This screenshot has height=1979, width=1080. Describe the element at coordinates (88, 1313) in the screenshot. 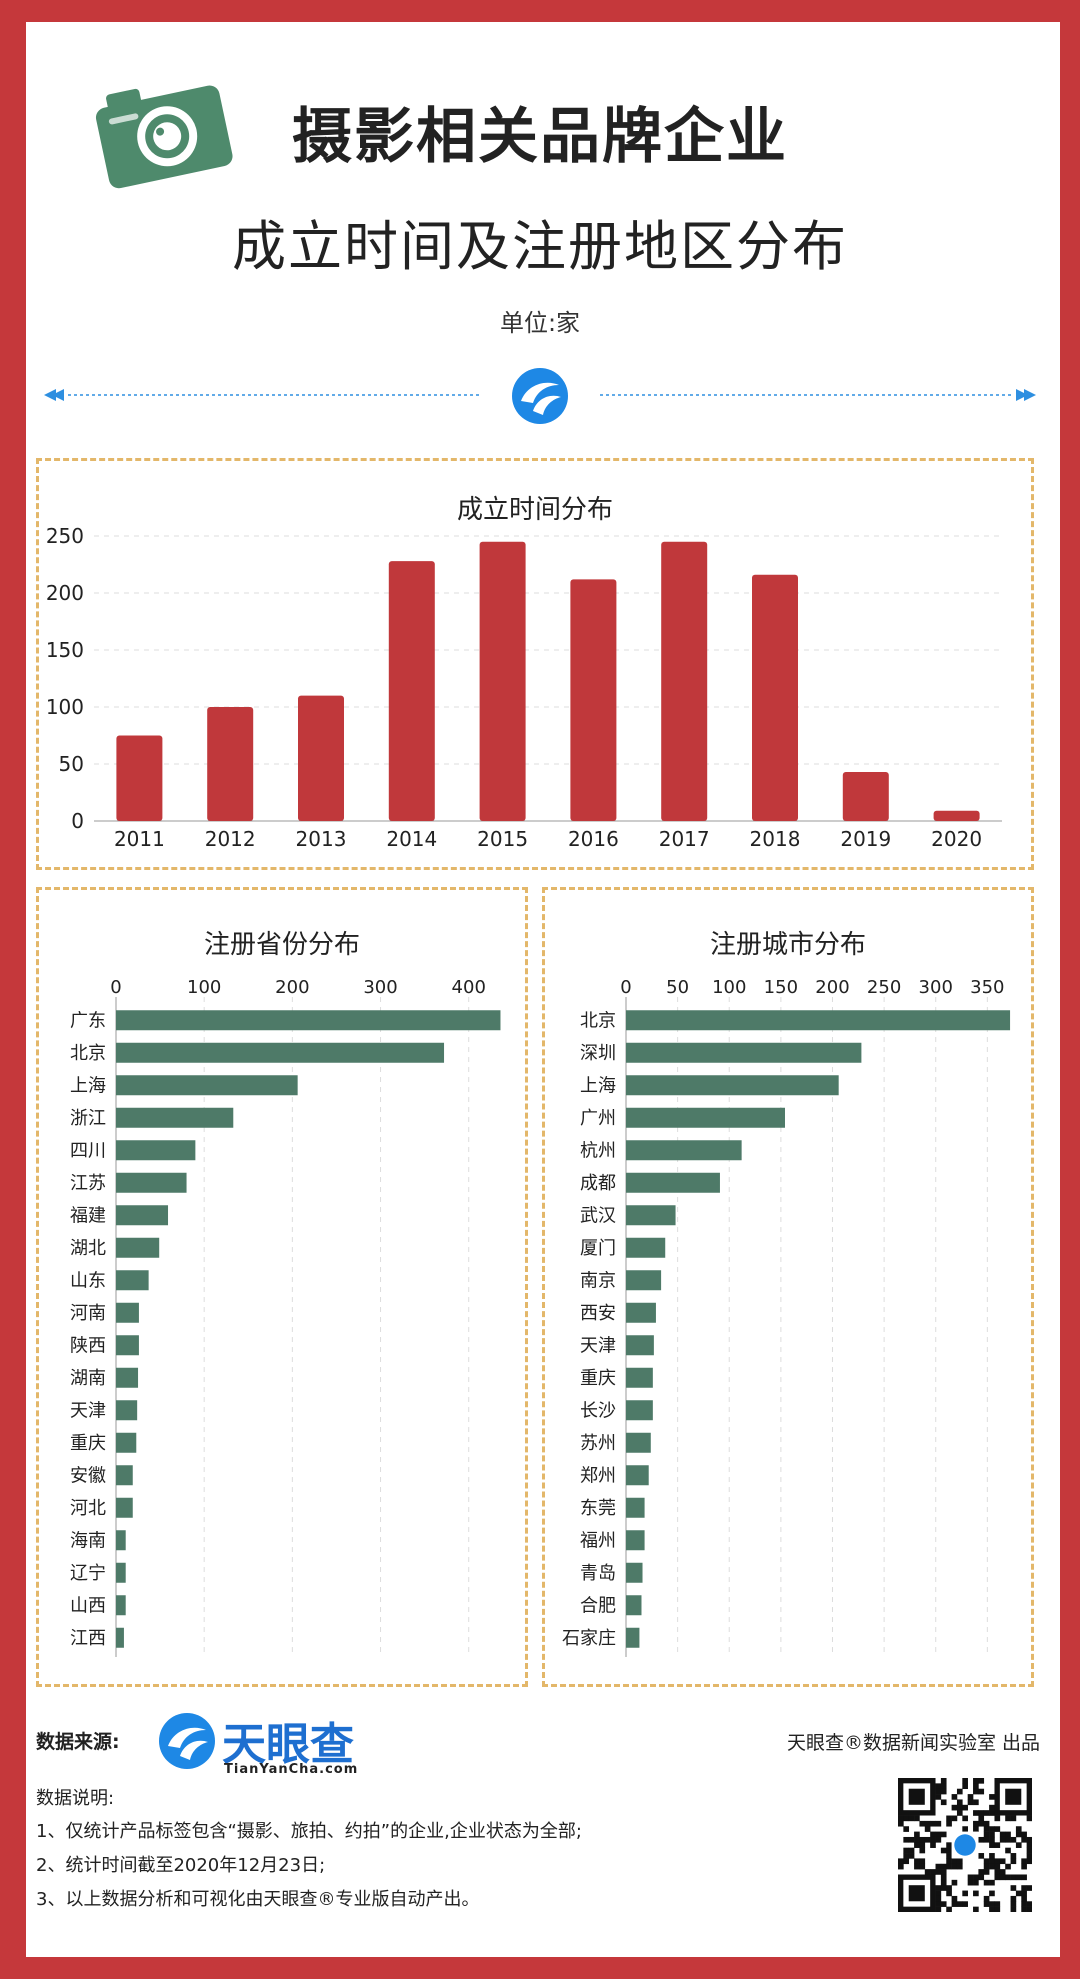

I see `y-tick-label: 河南` at that location.